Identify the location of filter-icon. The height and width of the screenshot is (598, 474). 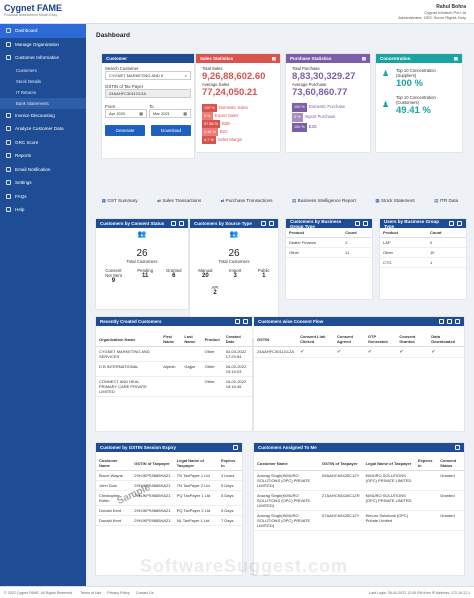
(441, 321).